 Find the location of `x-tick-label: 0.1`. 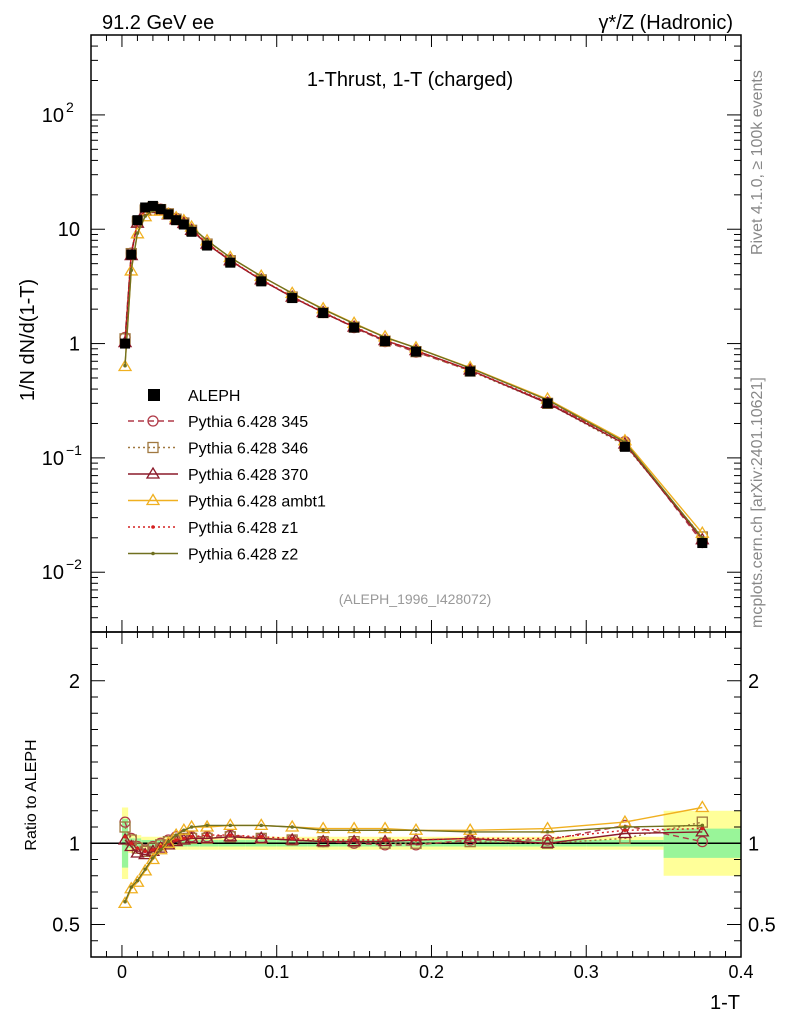

x-tick-label: 0.1 is located at coordinates (276, 972).